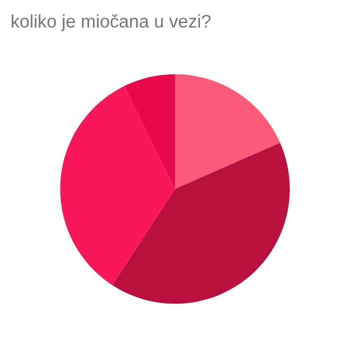  Describe the element at coordinates (111, 23) in the screenshot. I see `chart-title: koliko je miočana u vezi?` at that location.